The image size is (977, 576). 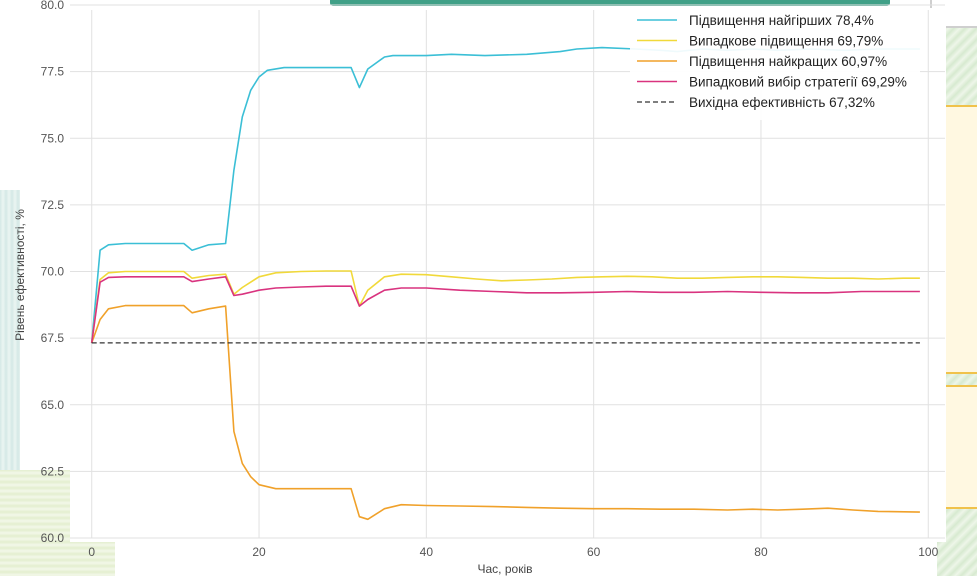 What do you see at coordinates (786, 41) in the screenshot?
I see `legend-entry: Випадкове підвищення 69,79%` at bounding box center [786, 41].